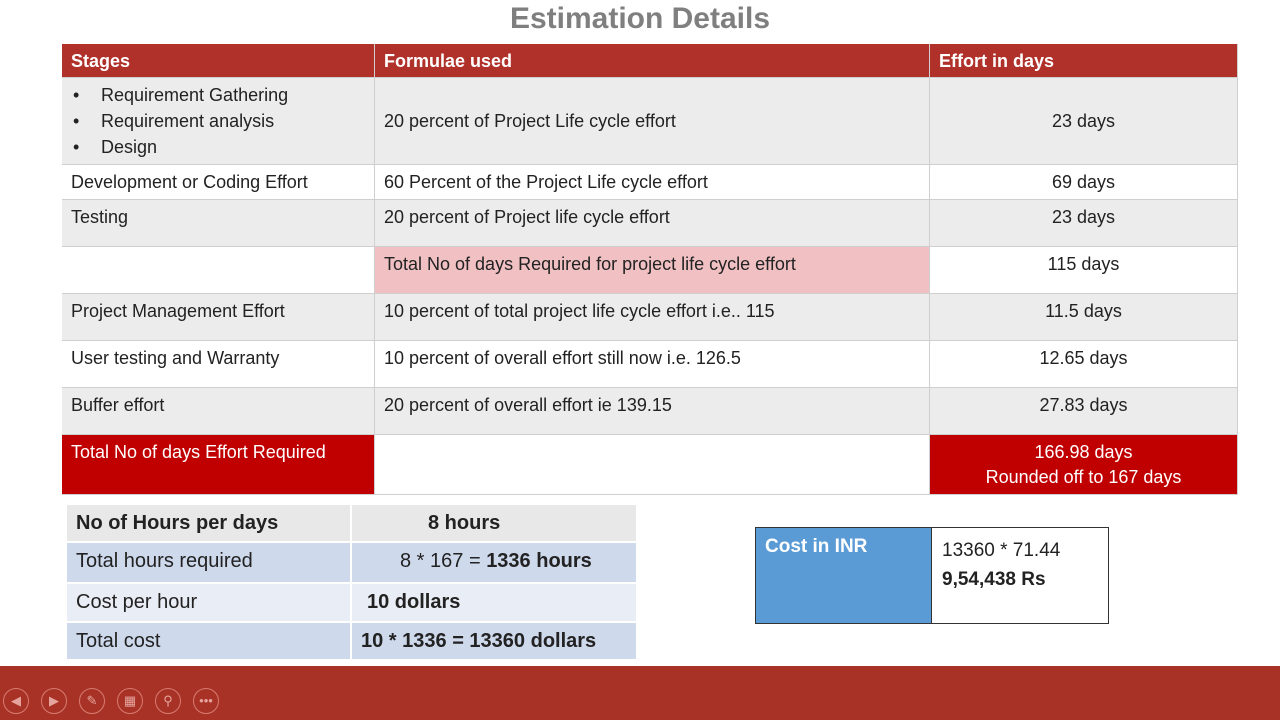 The height and width of the screenshot is (720, 1280). Describe the element at coordinates (218, 317) in the screenshot. I see `stage-cell: Project Management Effort` at that location.